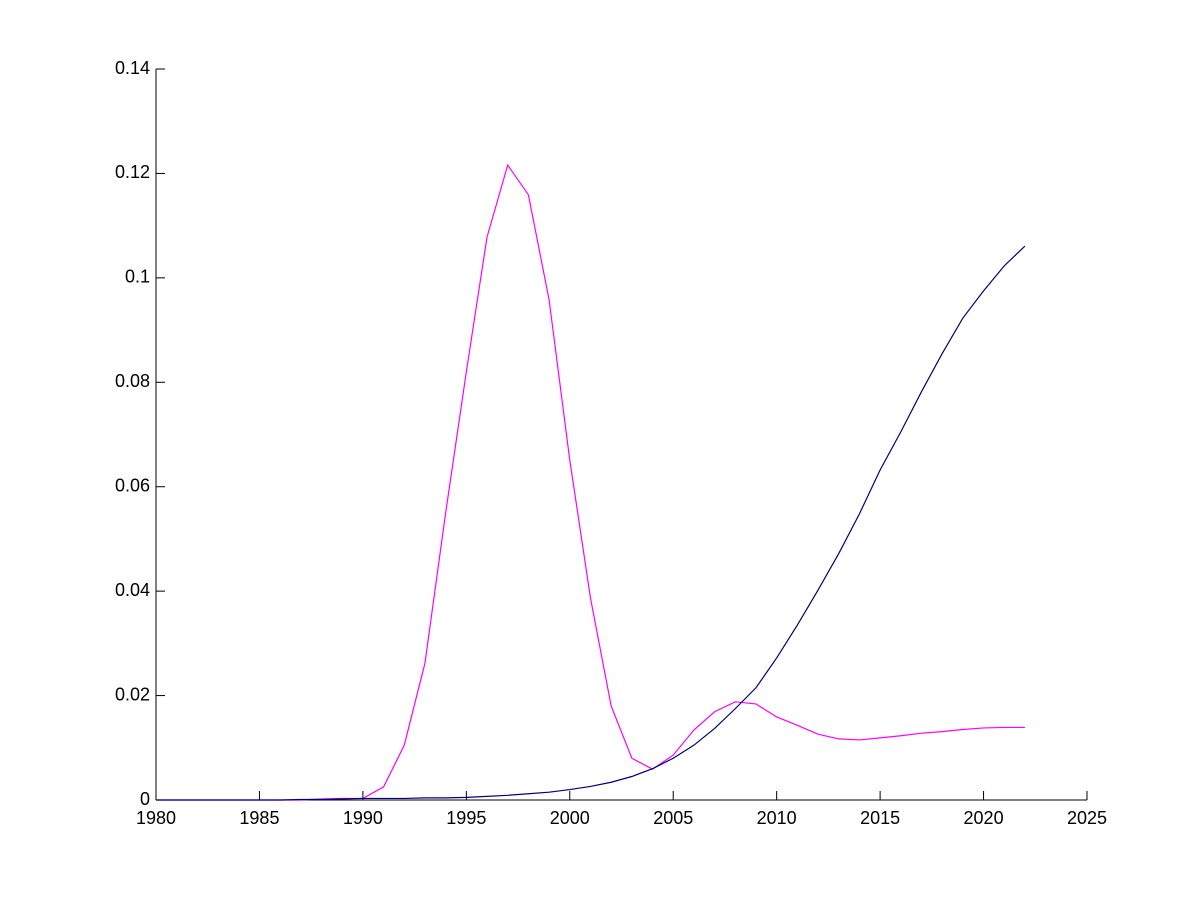 Image resolution: width=1200 pixels, height=900 pixels. Describe the element at coordinates (132, 172) in the screenshot. I see `y-tick-label: 0.12` at that location.